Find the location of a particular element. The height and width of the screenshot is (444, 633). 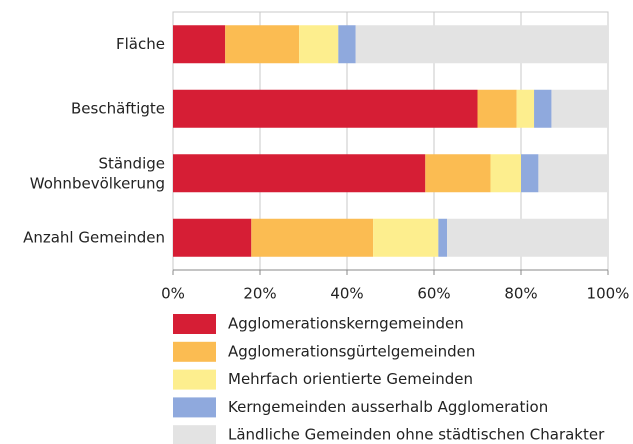

x-tick-label: 100% is located at coordinates (608, 294).